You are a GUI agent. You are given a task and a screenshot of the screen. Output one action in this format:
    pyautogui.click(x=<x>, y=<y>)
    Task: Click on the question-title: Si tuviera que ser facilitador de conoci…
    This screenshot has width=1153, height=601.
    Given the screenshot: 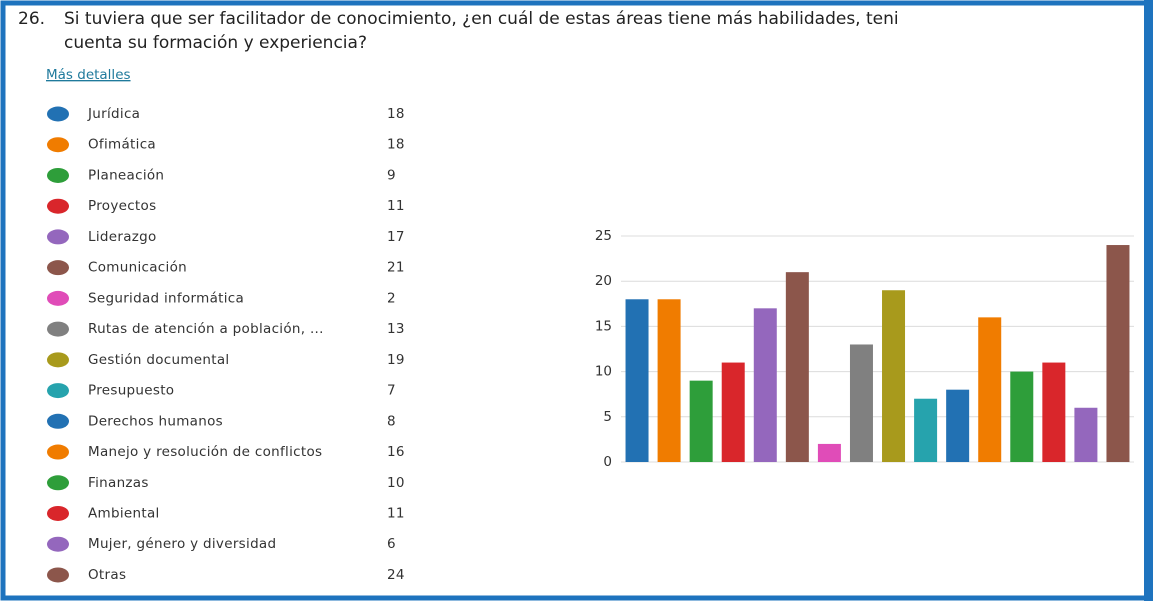 What is the action you would take?
    pyautogui.click(x=481, y=19)
    